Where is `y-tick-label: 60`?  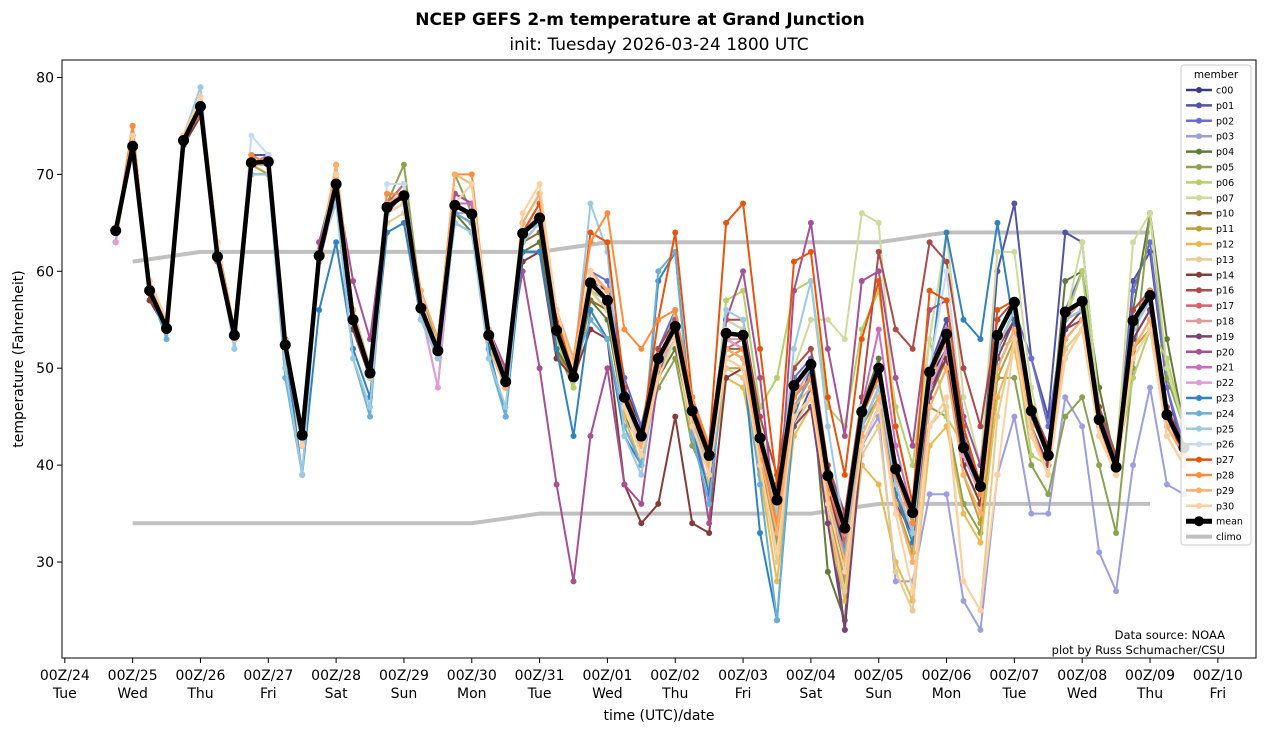
y-tick-label: 60 is located at coordinates (45, 272).